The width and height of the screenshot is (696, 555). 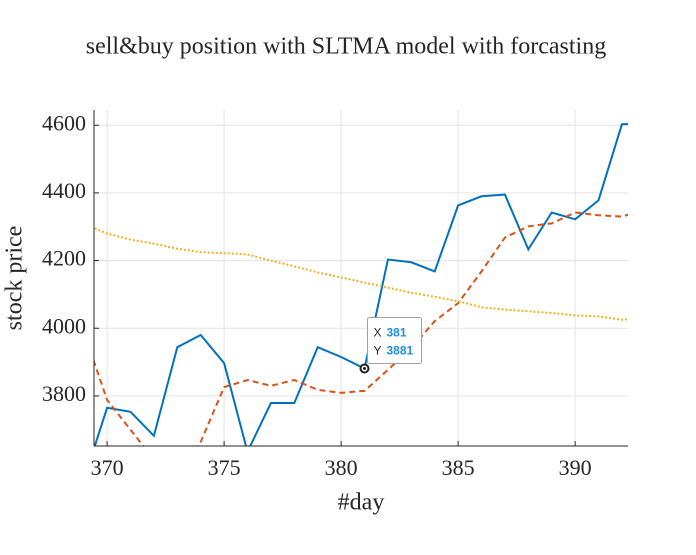 I want to click on x-axis-label: #day, so click(x=361, y=503).